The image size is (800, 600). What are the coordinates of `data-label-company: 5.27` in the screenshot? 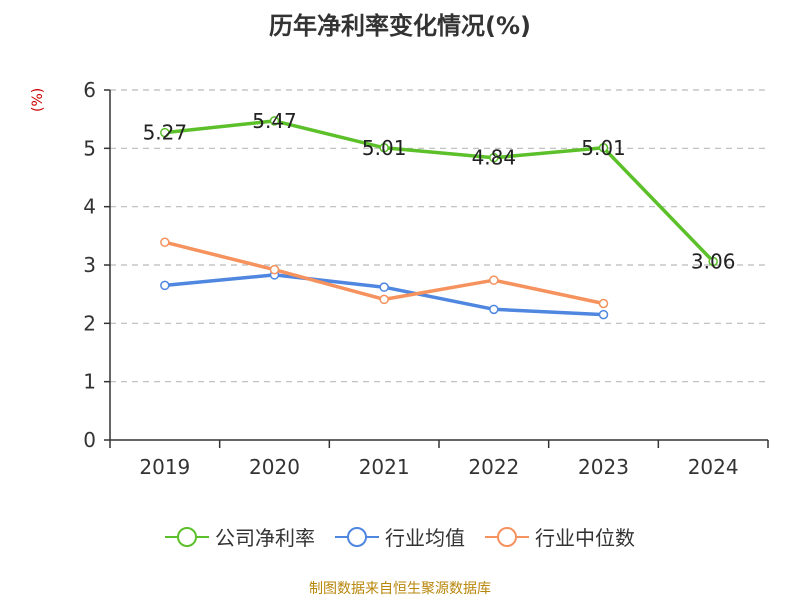 It's located at (165, 133).